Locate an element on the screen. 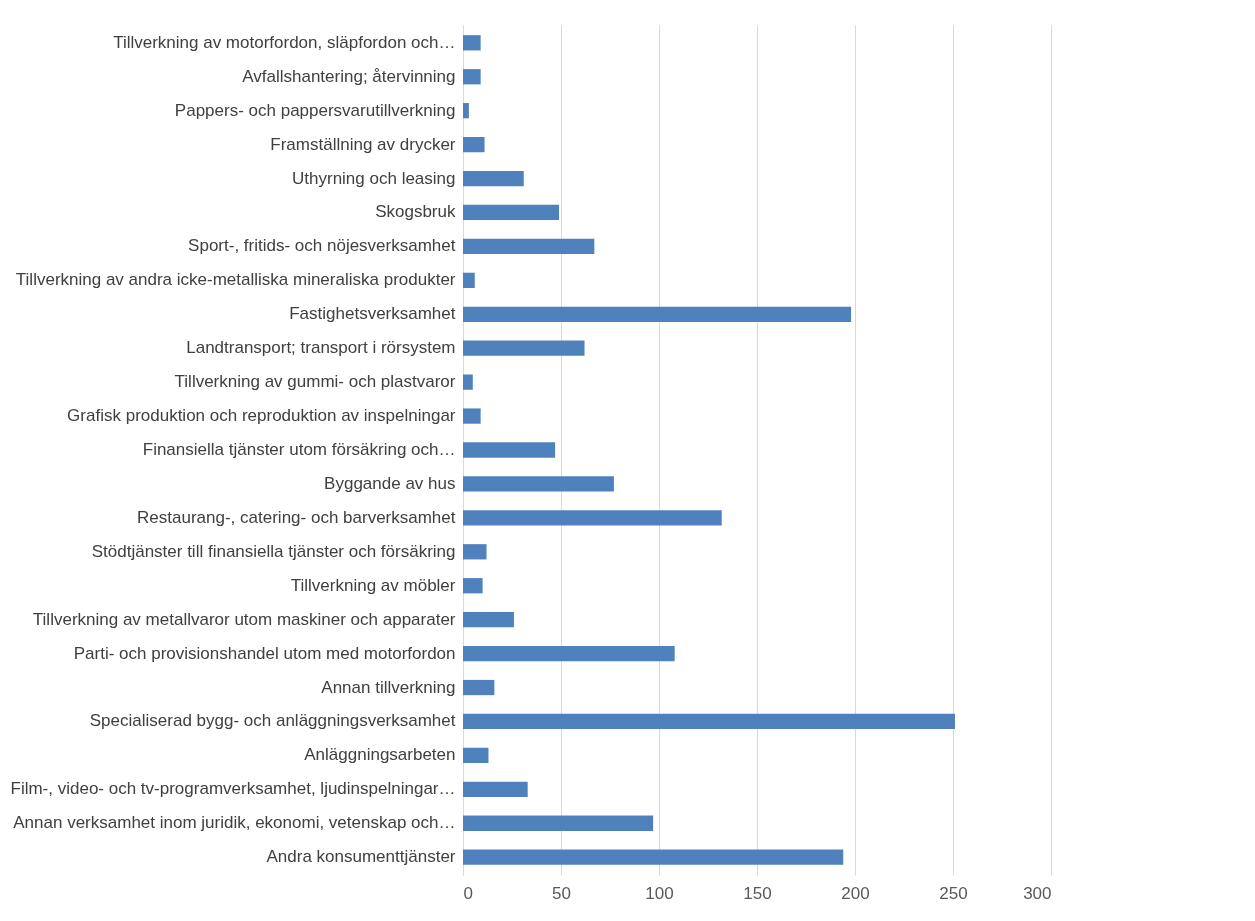 Image resolution: width=1255 pixels, height=921 pixels. y-tick-label: Restaurang-, catering- och barverksamhet is located at coordinates (296, 517).